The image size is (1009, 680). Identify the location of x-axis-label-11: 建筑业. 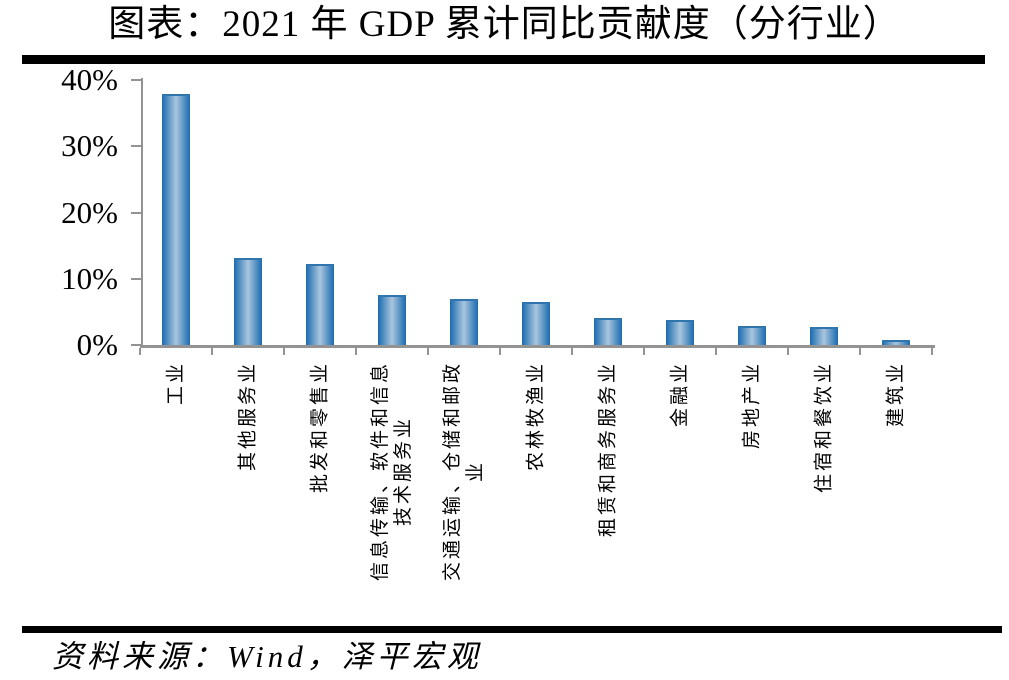
(924, 394).